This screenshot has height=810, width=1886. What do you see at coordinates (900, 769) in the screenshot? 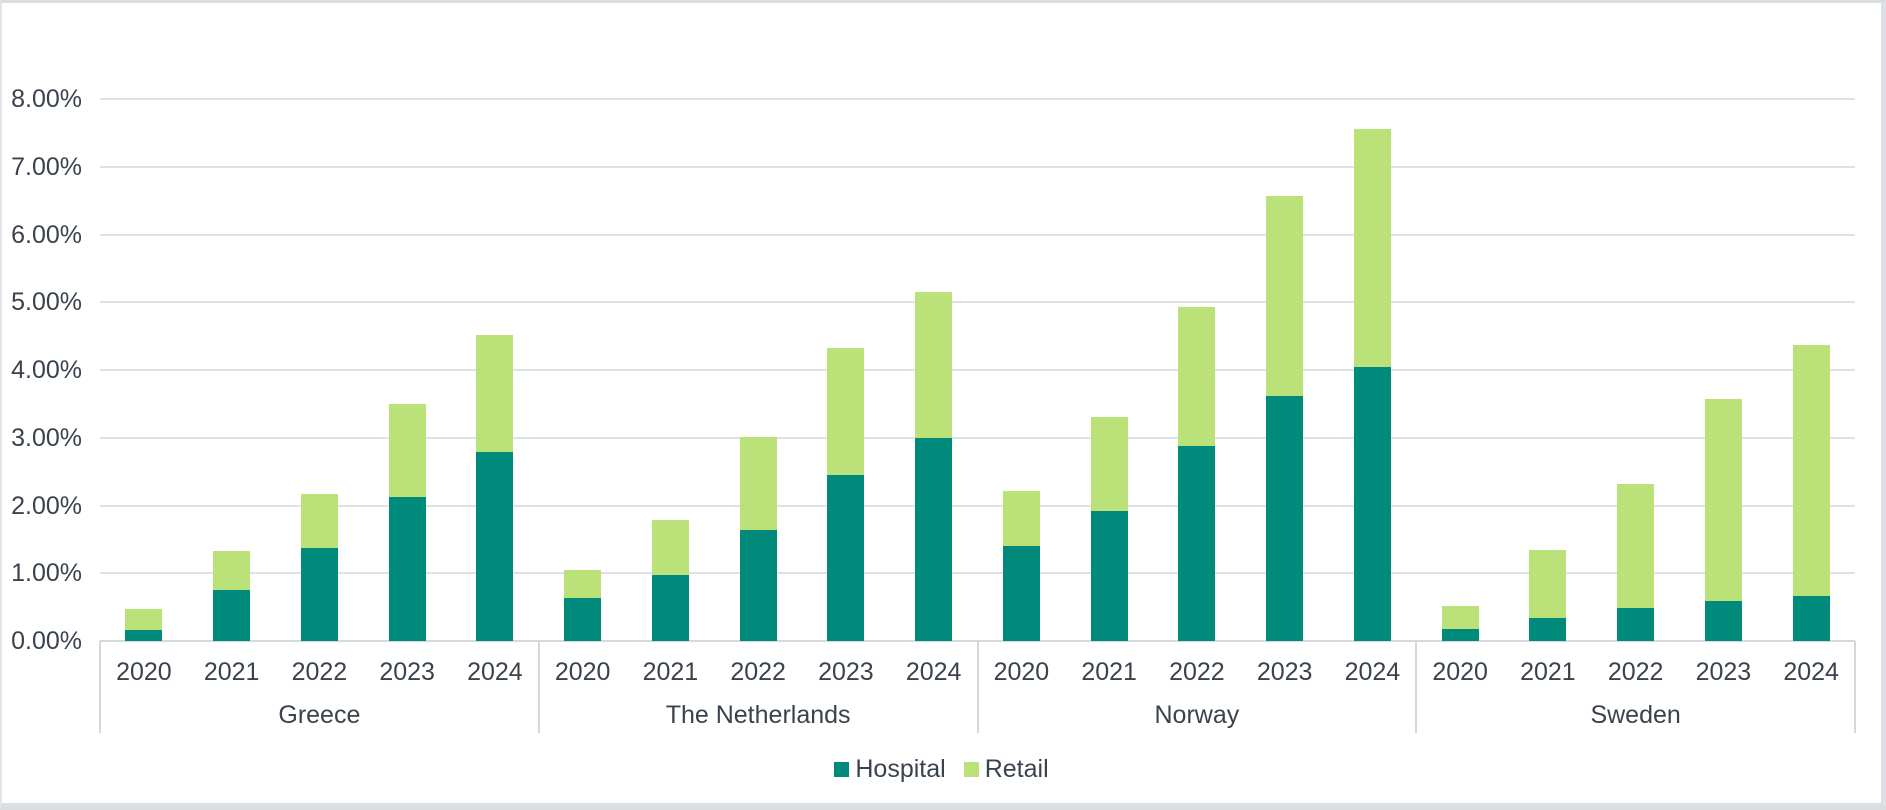
I see `legend-label: Hospital` at bounding box center [900, 769].